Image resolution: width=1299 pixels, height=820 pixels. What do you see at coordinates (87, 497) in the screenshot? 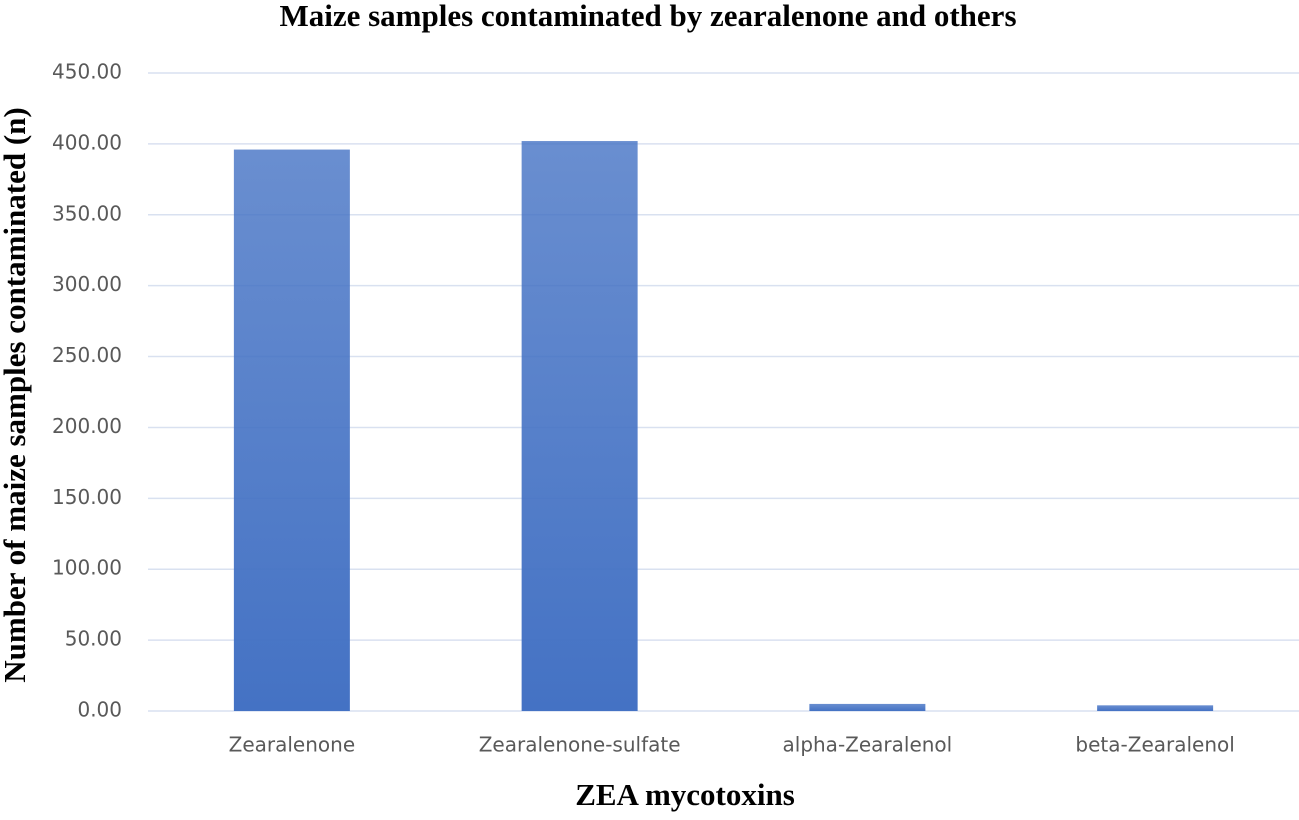
I see `y-tick-label: 150.00` at bounding box center [87, 497].